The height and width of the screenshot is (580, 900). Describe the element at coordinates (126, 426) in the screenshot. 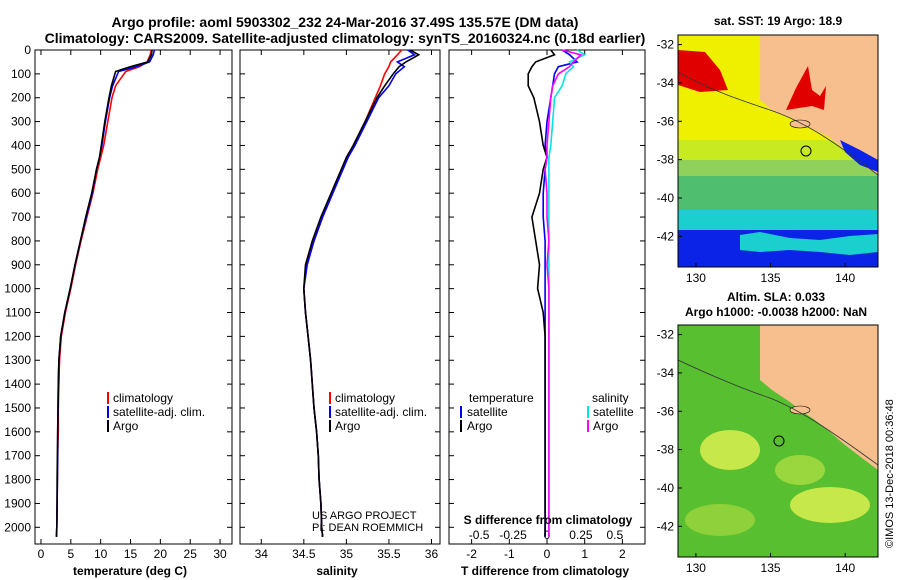

I see `legend-argo: Argo` at that location.